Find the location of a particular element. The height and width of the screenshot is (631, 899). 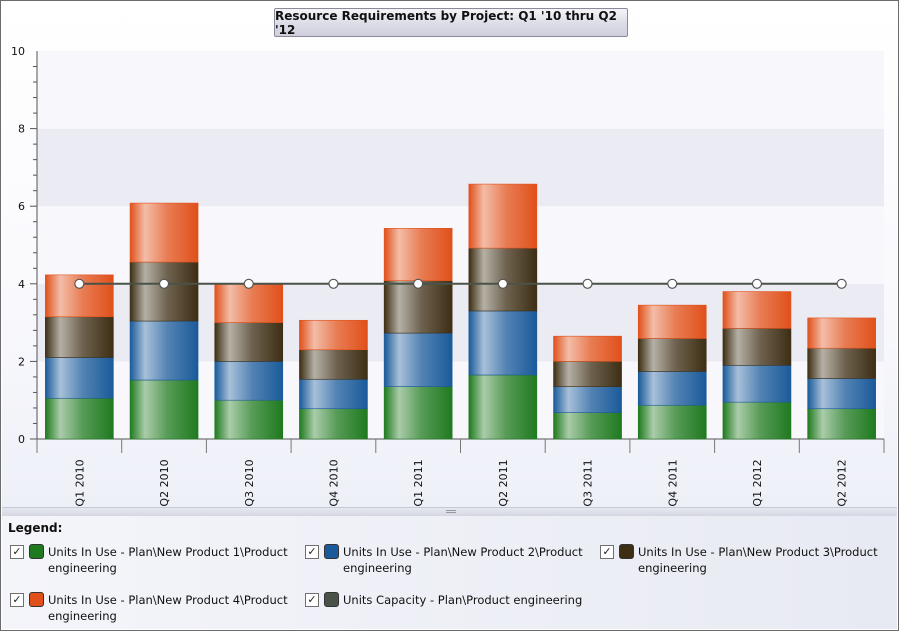

x-tick-label: Q2 2011 is located at coordinates (503, 482).